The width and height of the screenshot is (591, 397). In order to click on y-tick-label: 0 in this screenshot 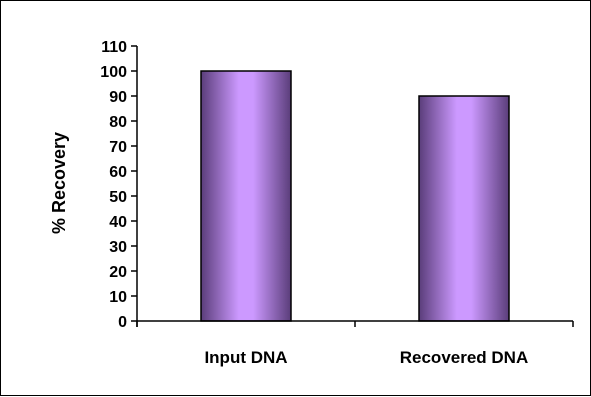, I will do `click(122, 322)`.